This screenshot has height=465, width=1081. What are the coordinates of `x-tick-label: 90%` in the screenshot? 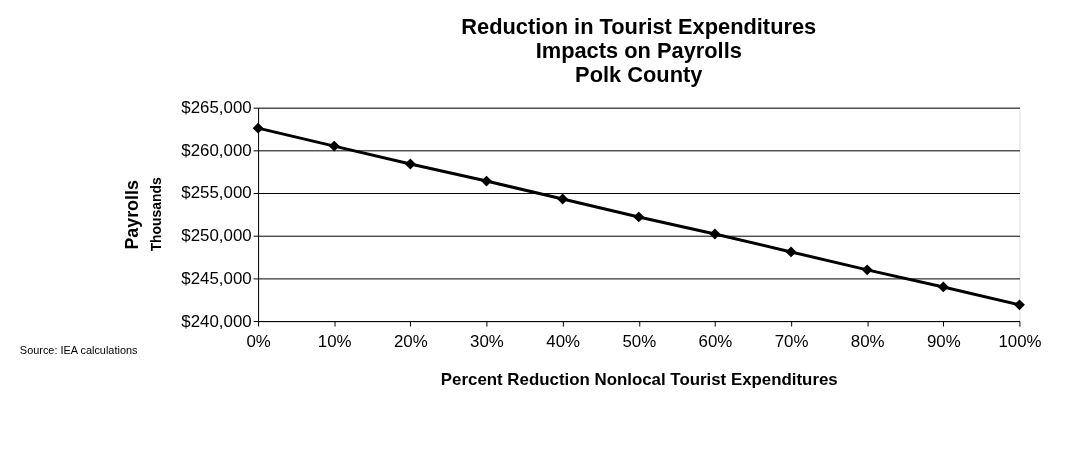 It's located at (943, 342).